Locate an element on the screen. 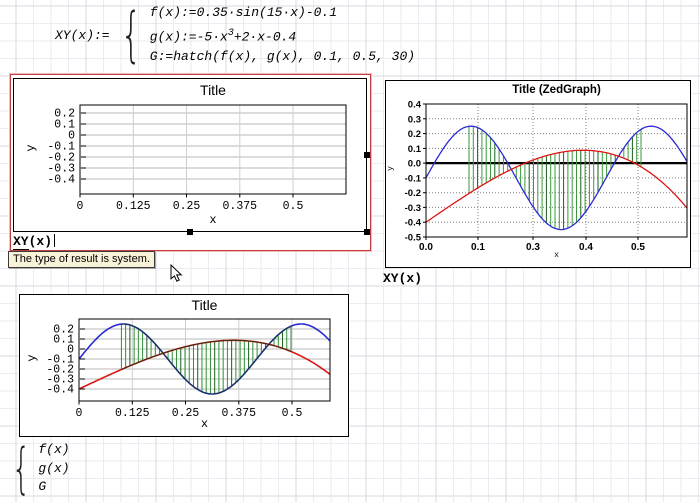 This screenshot has width=700, height=502. plot-title: Title (ZedGraph) is located at coordinates (556, 90).